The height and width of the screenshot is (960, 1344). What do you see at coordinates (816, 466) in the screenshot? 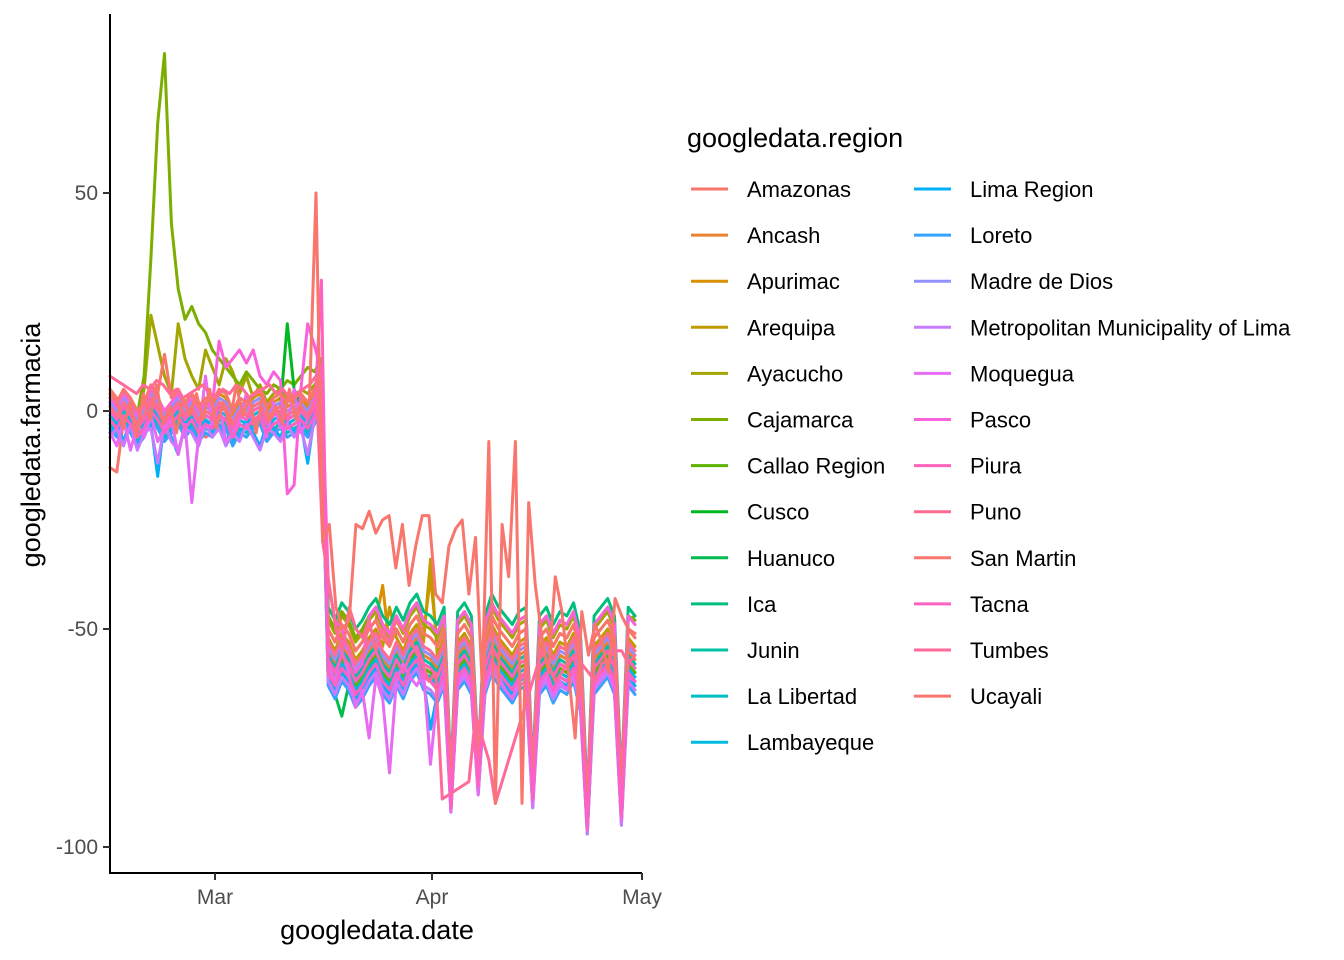
I see `legend-label: Callao Region` at bounding box center [816, 466].